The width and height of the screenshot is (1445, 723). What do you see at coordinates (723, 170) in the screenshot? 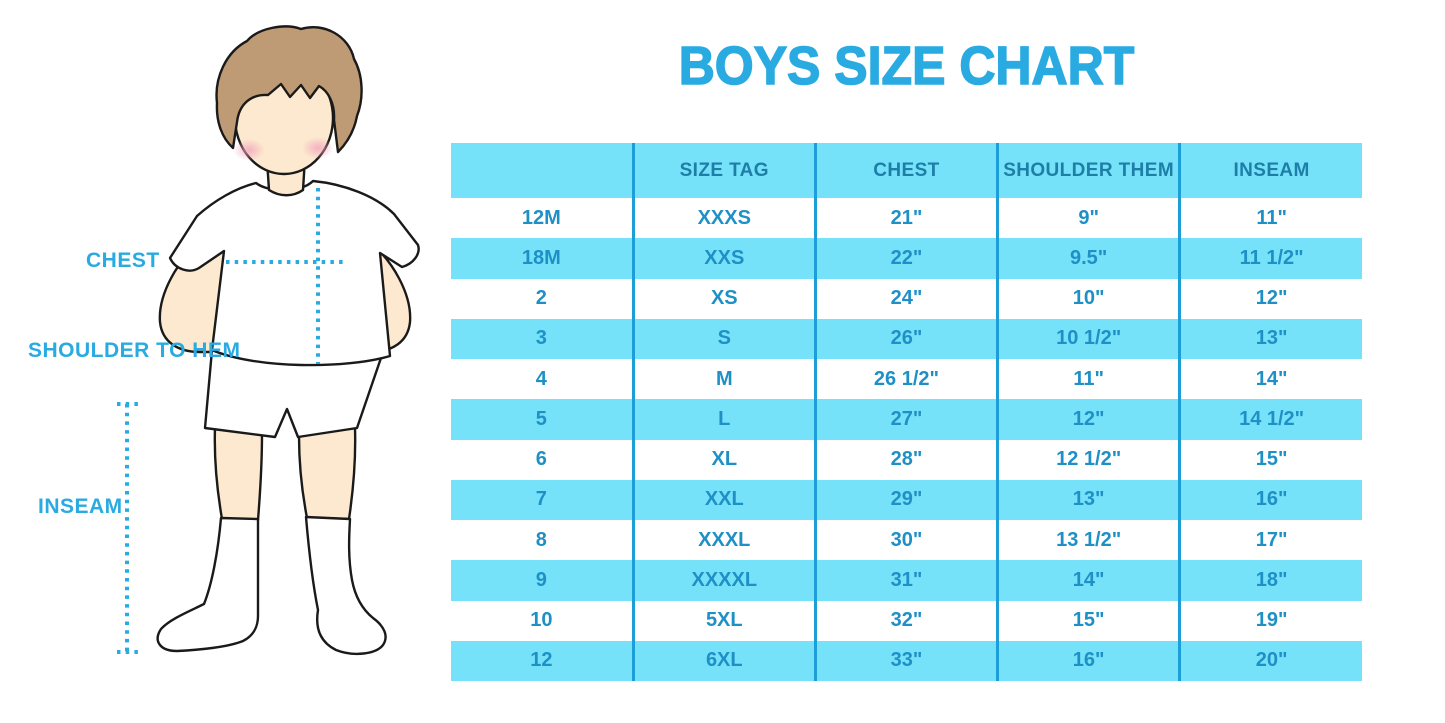
I see `header-cell-size-tag: SIZE TAG` at bounding box center [723, 170].